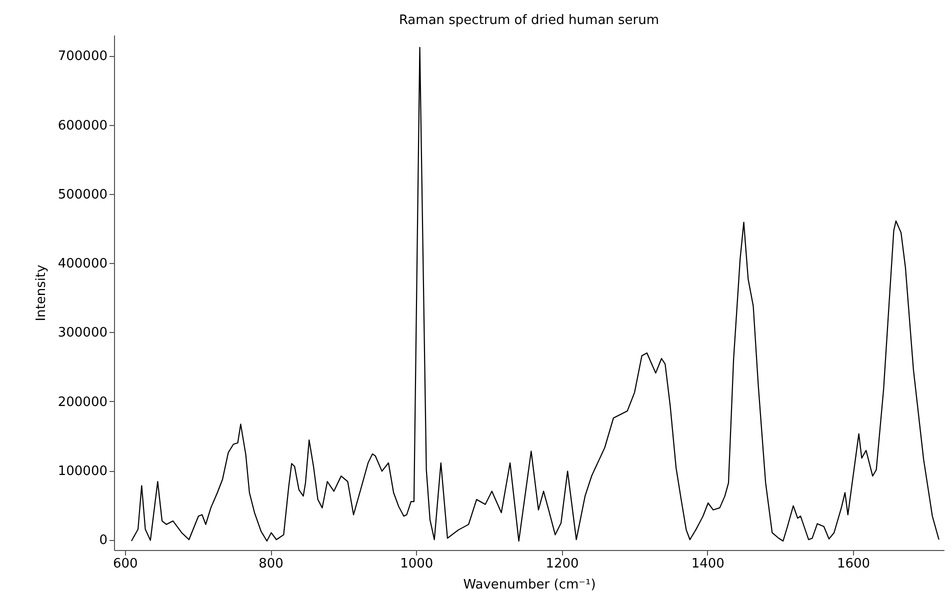  What do you see at coordinates (83, 333) in the screenshot?
I see `y-tick-label: 300000` at bounding box center [83, 333].